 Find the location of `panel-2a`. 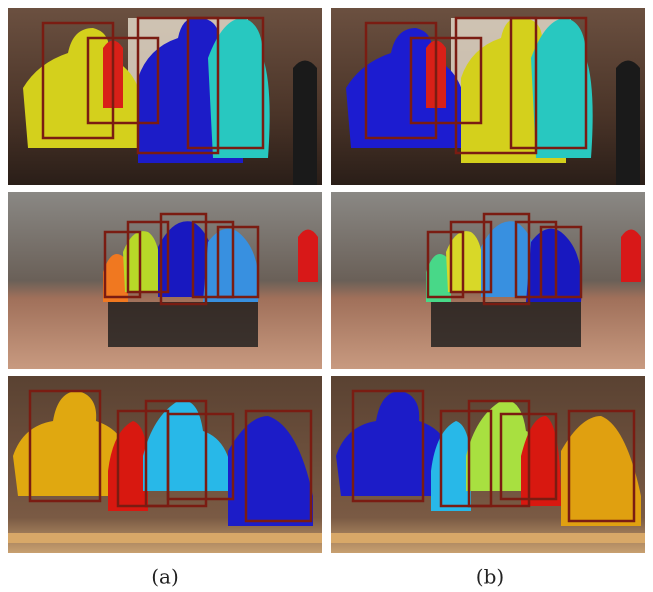

panel-2a is located at coordinates (165, 280).